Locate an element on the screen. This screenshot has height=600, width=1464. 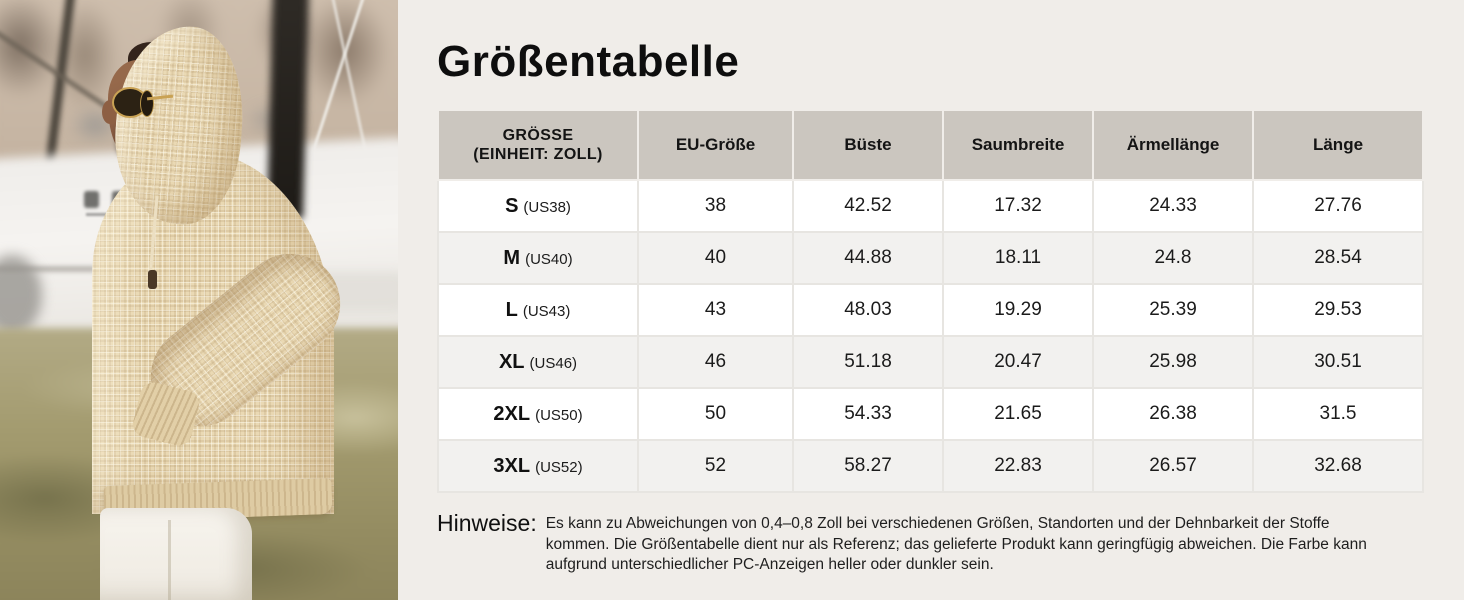
eu-size-cell: 43 is located at coordinates (715, 310).